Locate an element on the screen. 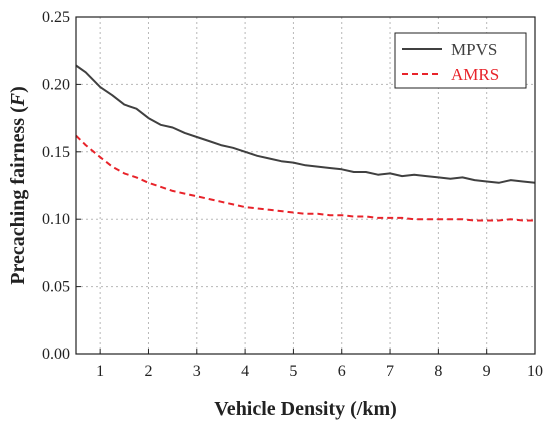 The height and width of the screenshot is (426, 550). x-tick-label: 4 is located at coordinates (245, 371).